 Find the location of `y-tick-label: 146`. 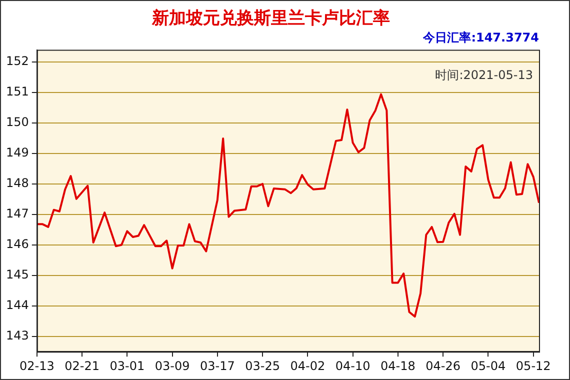

y-tick-label: 146 is located at coordinates (17, 244).